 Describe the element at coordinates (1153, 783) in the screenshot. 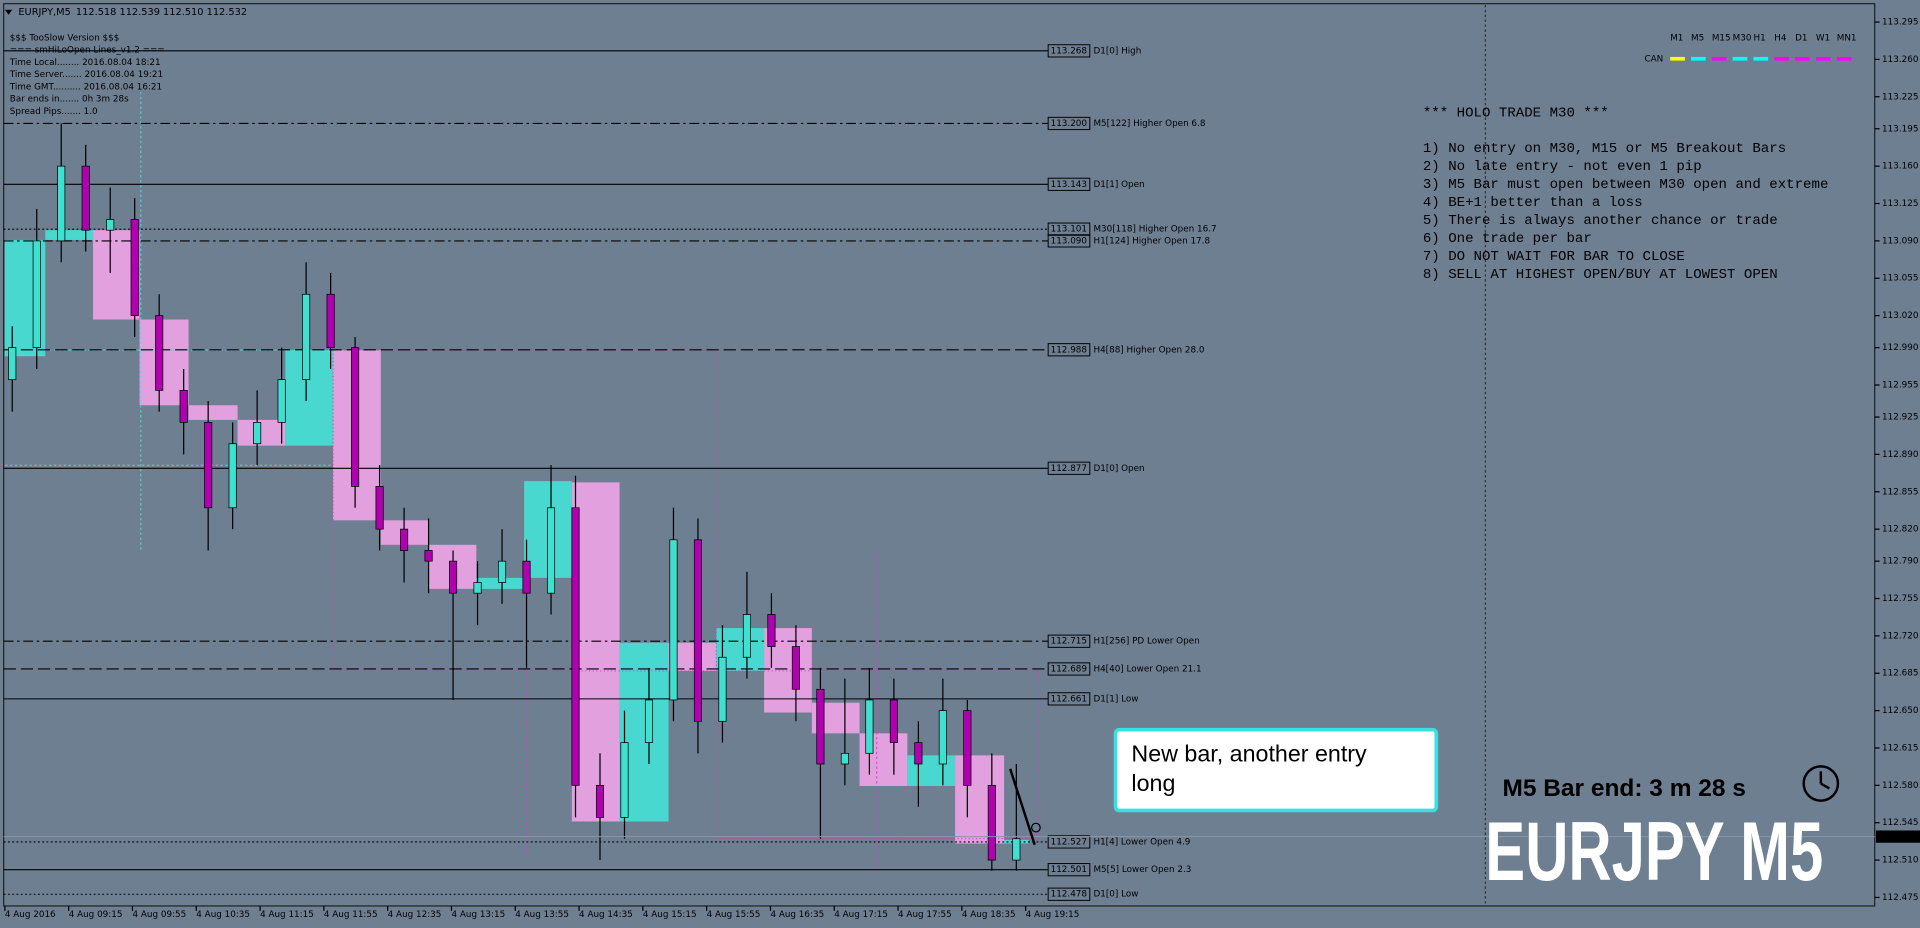

I see `callout-line: long` at that location.